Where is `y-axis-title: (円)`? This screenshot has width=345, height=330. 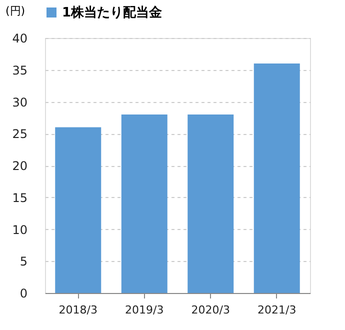
y-axis-title: (円) is located at coordinates (16, 11).